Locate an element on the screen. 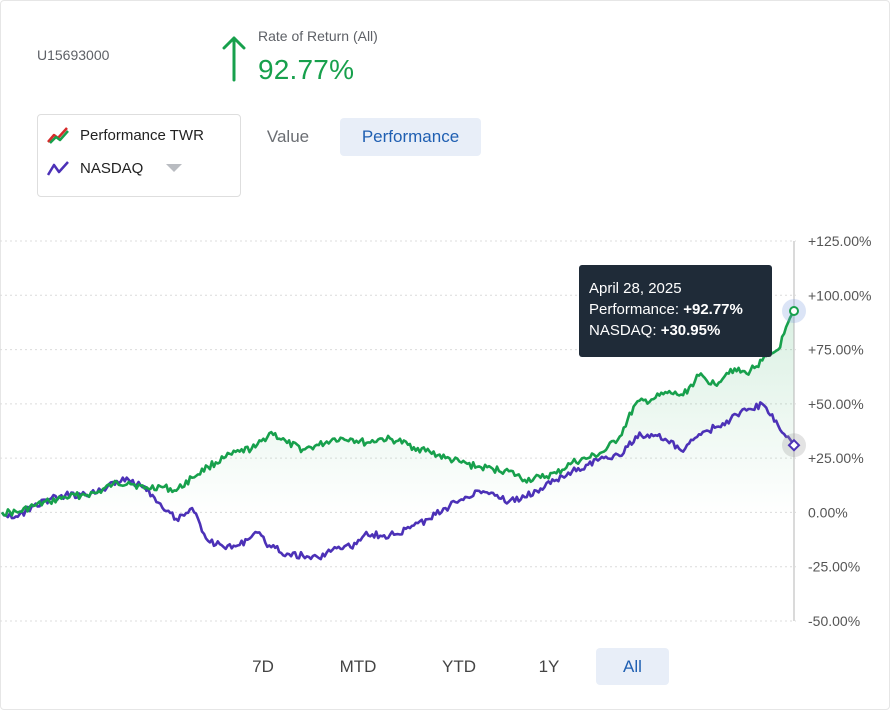 Image resolution: width=892 pixels, height=712 pixels. nasdaq-point-marker is located at coordinates (794, 445).